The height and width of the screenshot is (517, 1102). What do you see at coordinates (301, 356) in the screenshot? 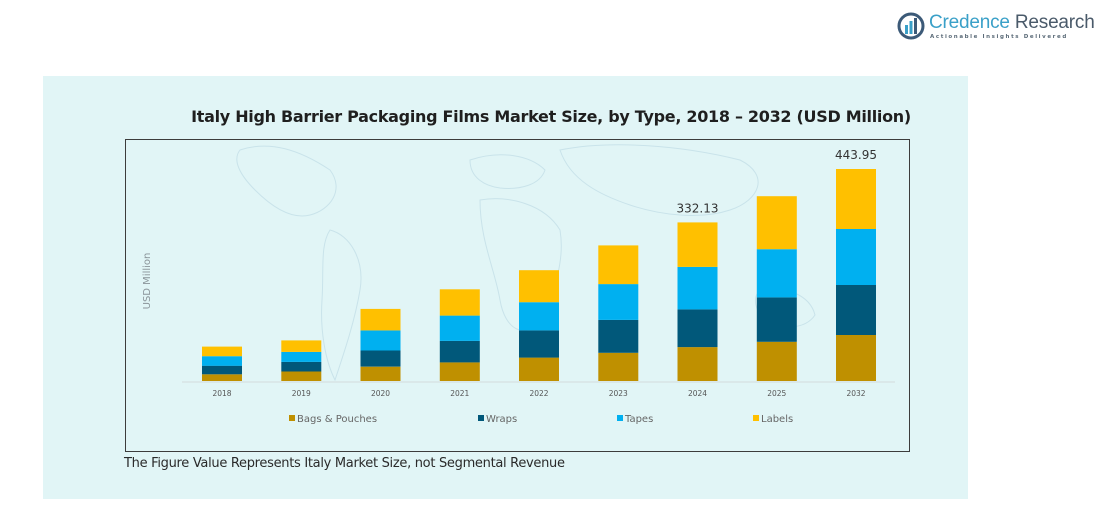
I see `bar-segment-tapes-2019` at bounding box center [301, 356].